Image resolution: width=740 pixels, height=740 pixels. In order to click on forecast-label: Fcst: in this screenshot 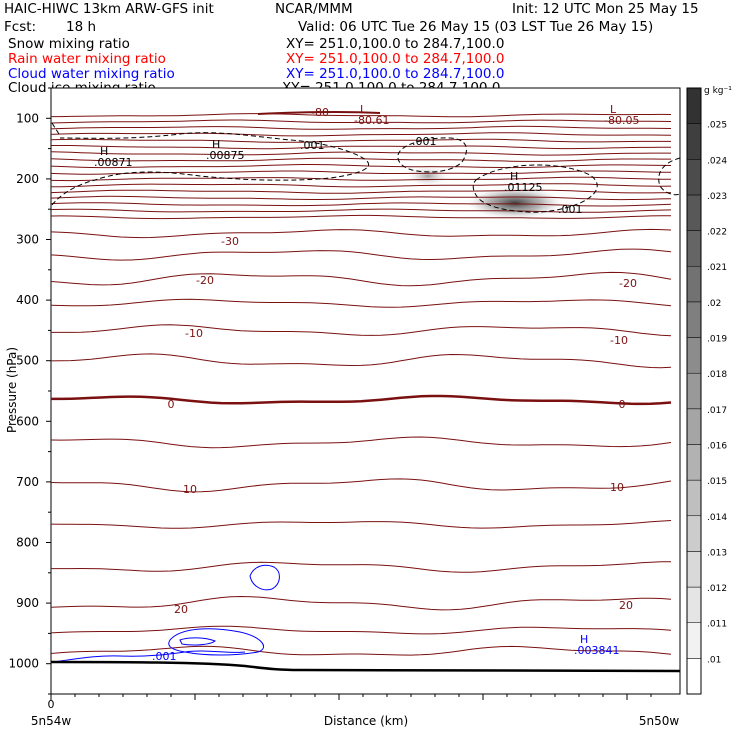, I will do `click(20, 27)`.